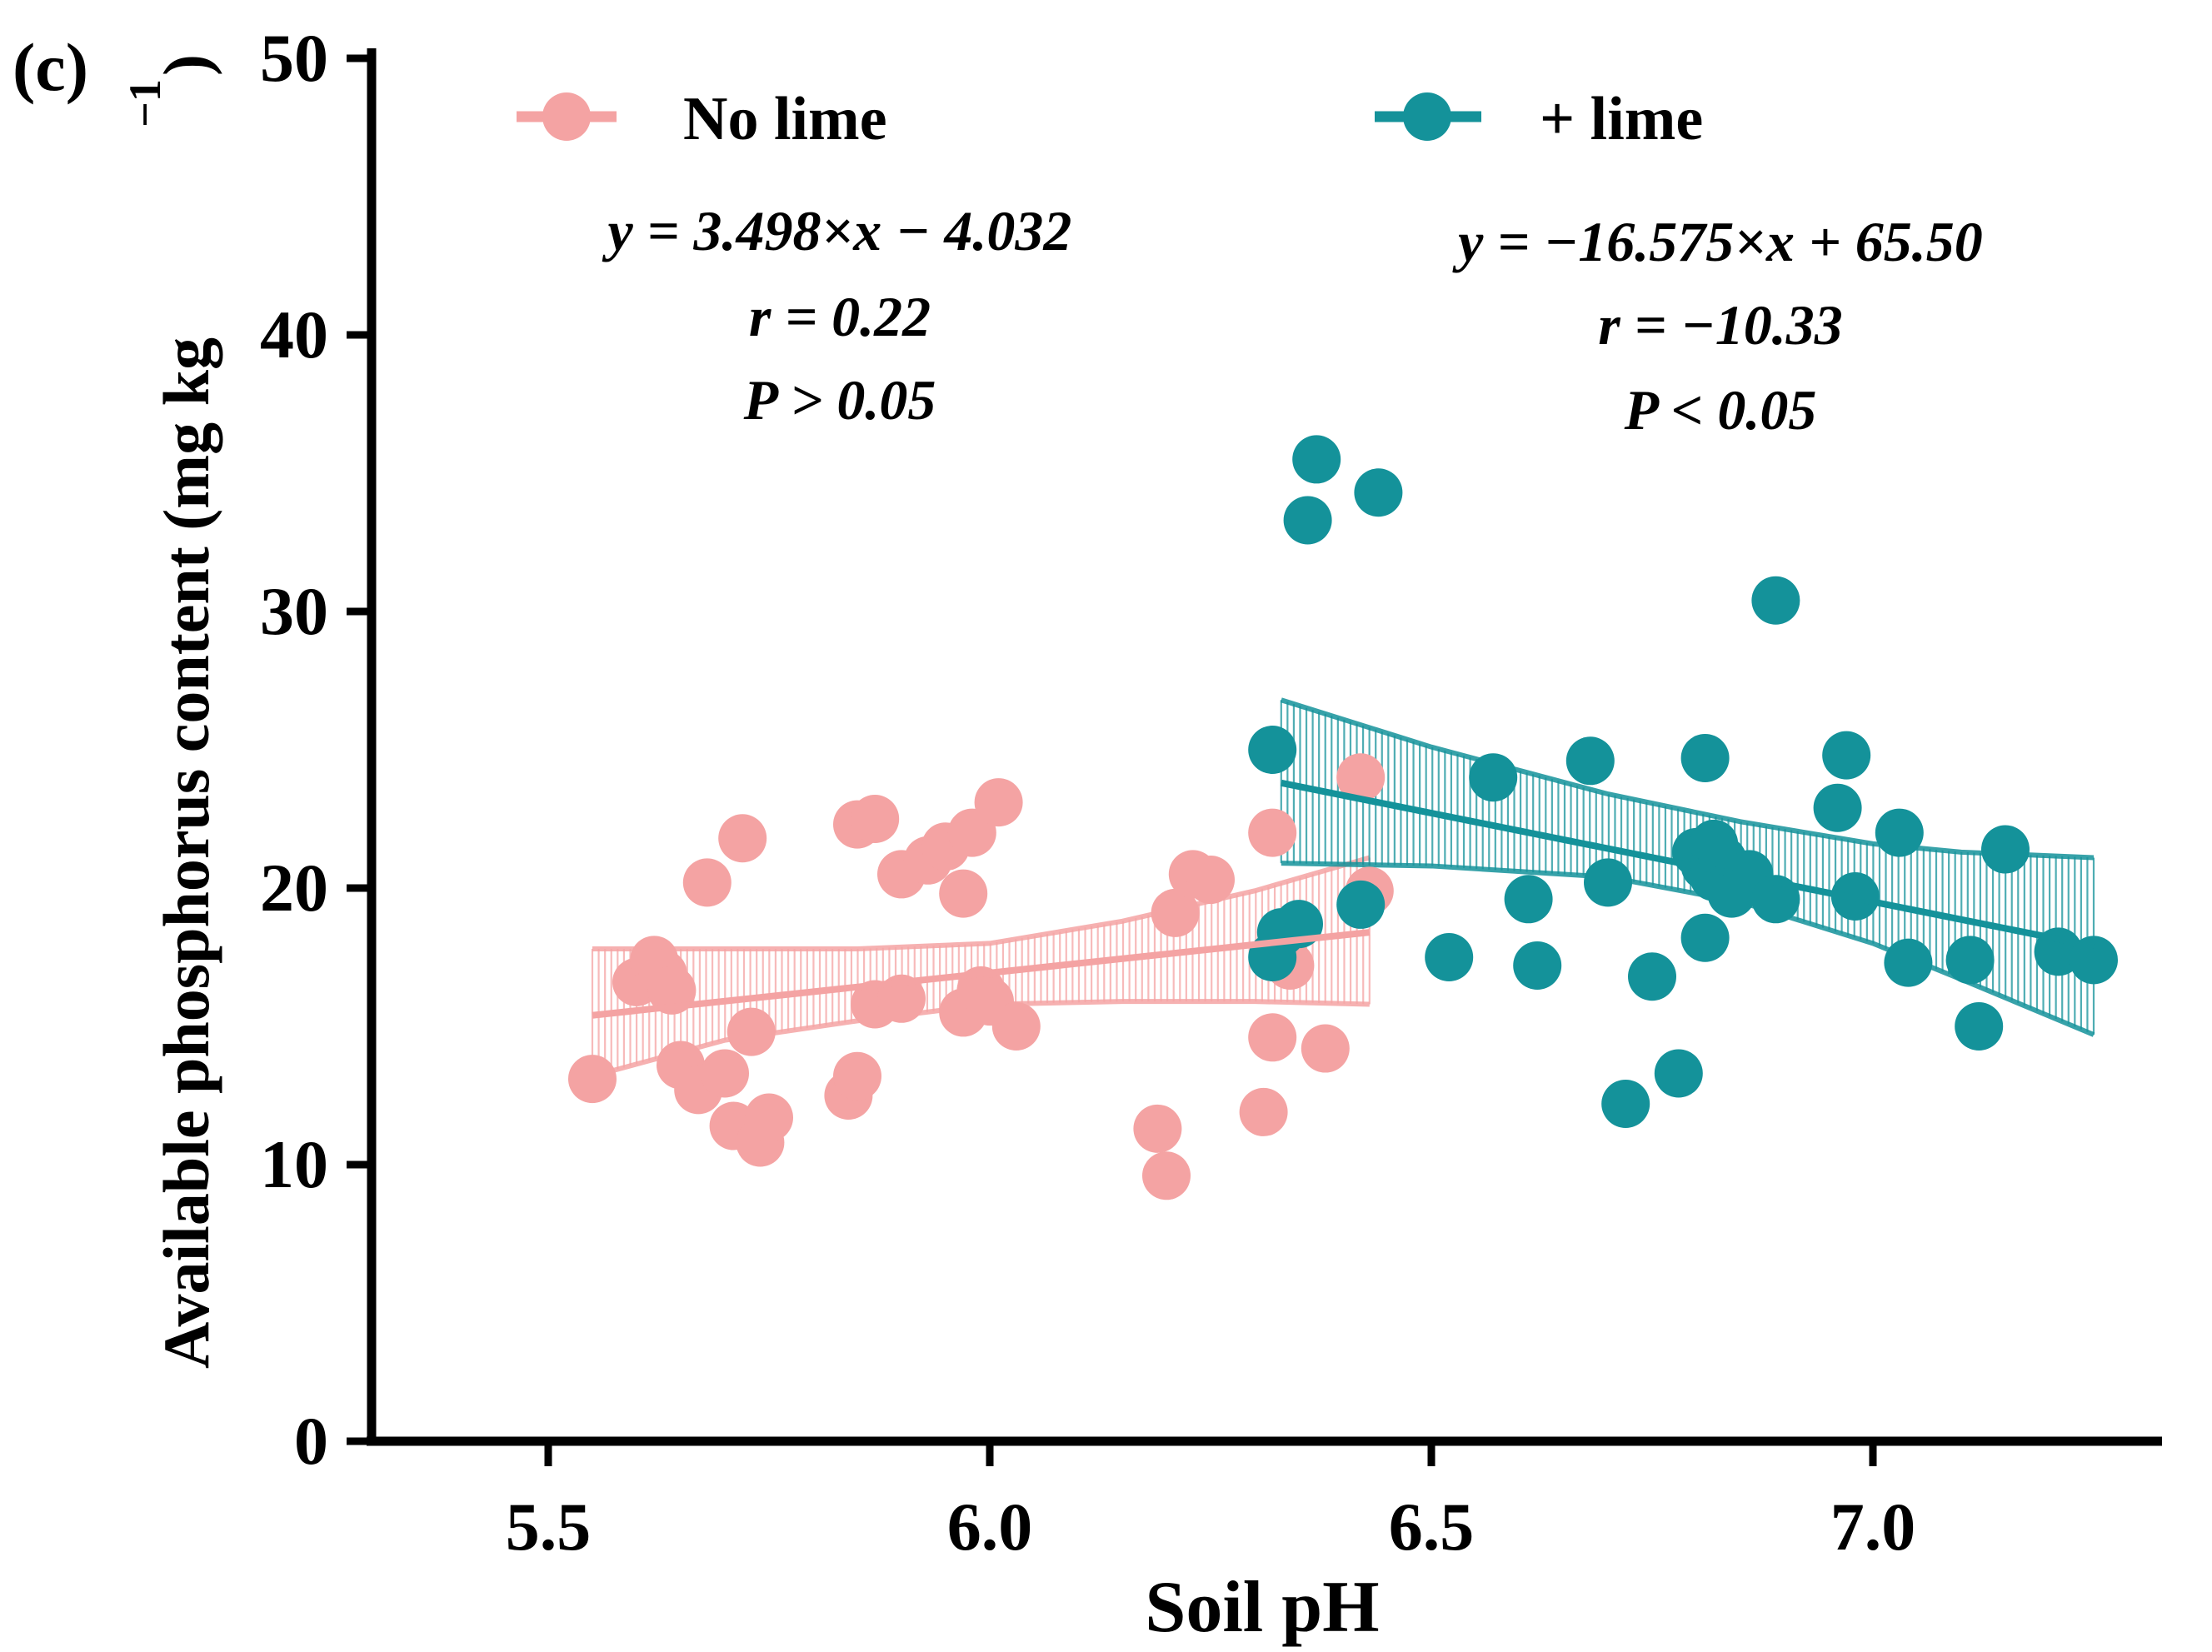 This screenshot has width=2212, height=1652. I want to click on legend: No lime + lime, so click(1110, 119).